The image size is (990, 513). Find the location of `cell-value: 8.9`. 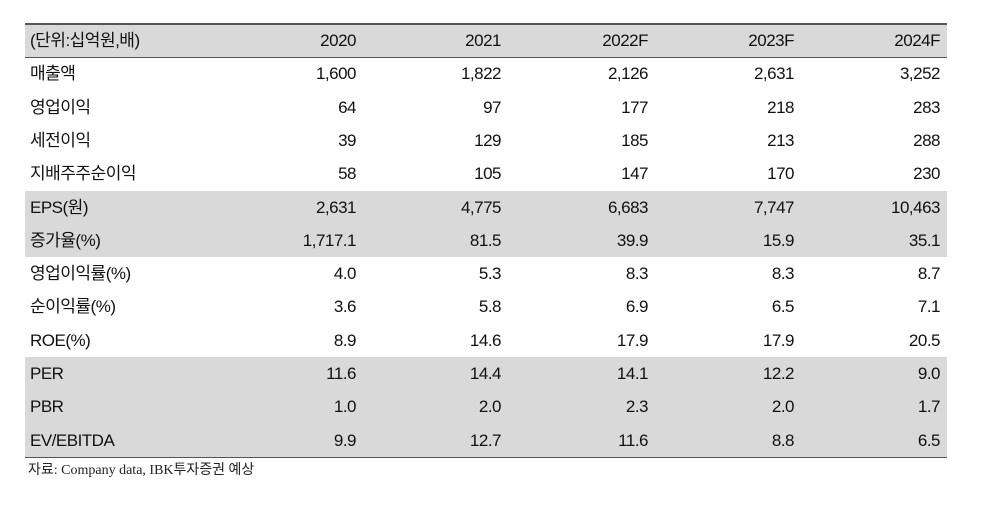

cell-value: 8.9 is located at coordinates (345, 340).